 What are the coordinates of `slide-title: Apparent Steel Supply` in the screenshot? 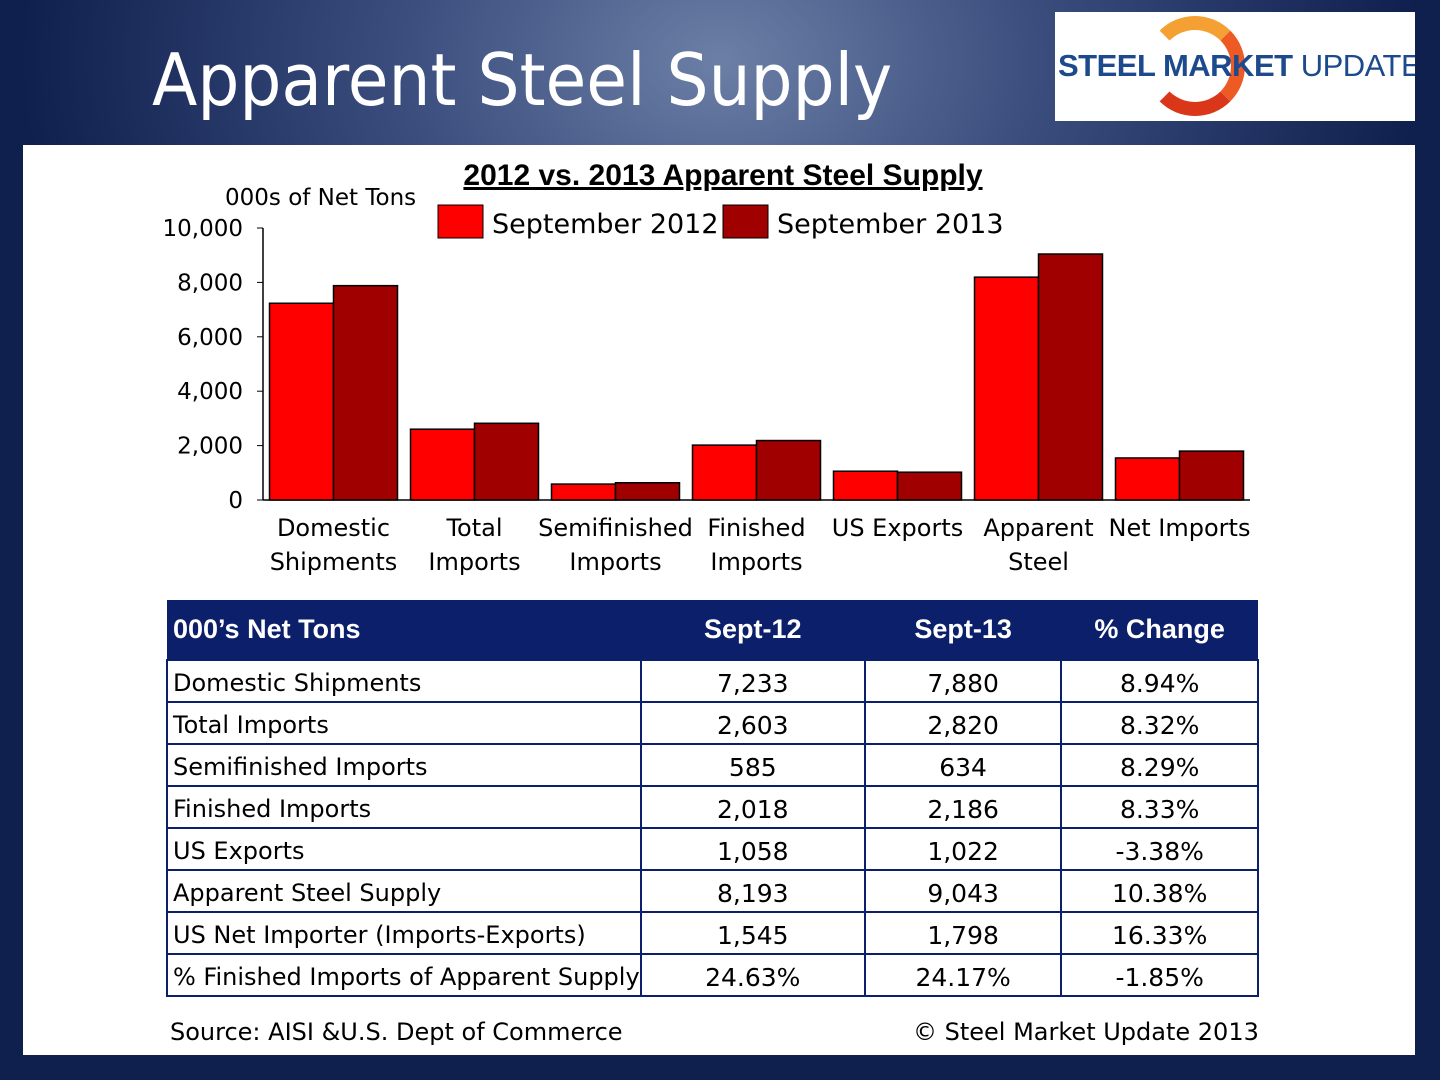 It's located at (522, 80).